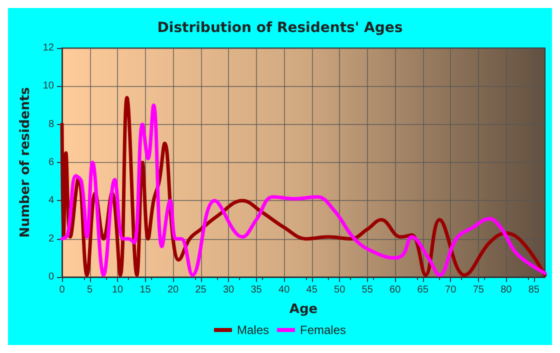 The image size is (560, 353). I want to click on x-tick-label: 70, so click(451, 290).